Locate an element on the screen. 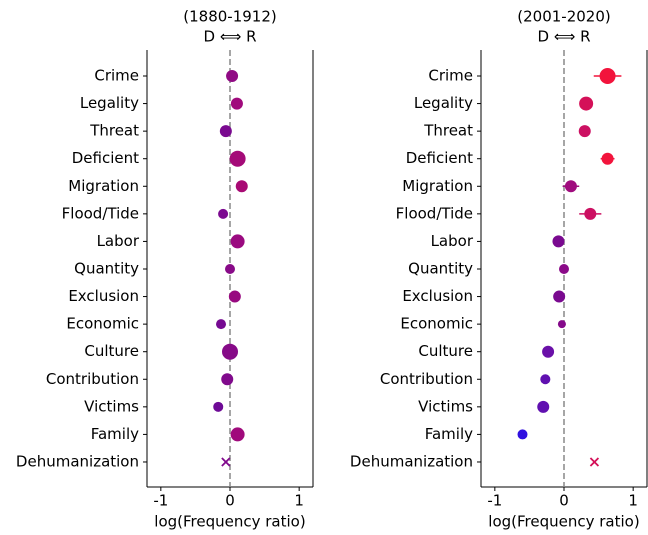 Image resolution: width=648 pixels, height=535 pixels. panel-title: (1880-1912) is located at coordinates (229, 17).